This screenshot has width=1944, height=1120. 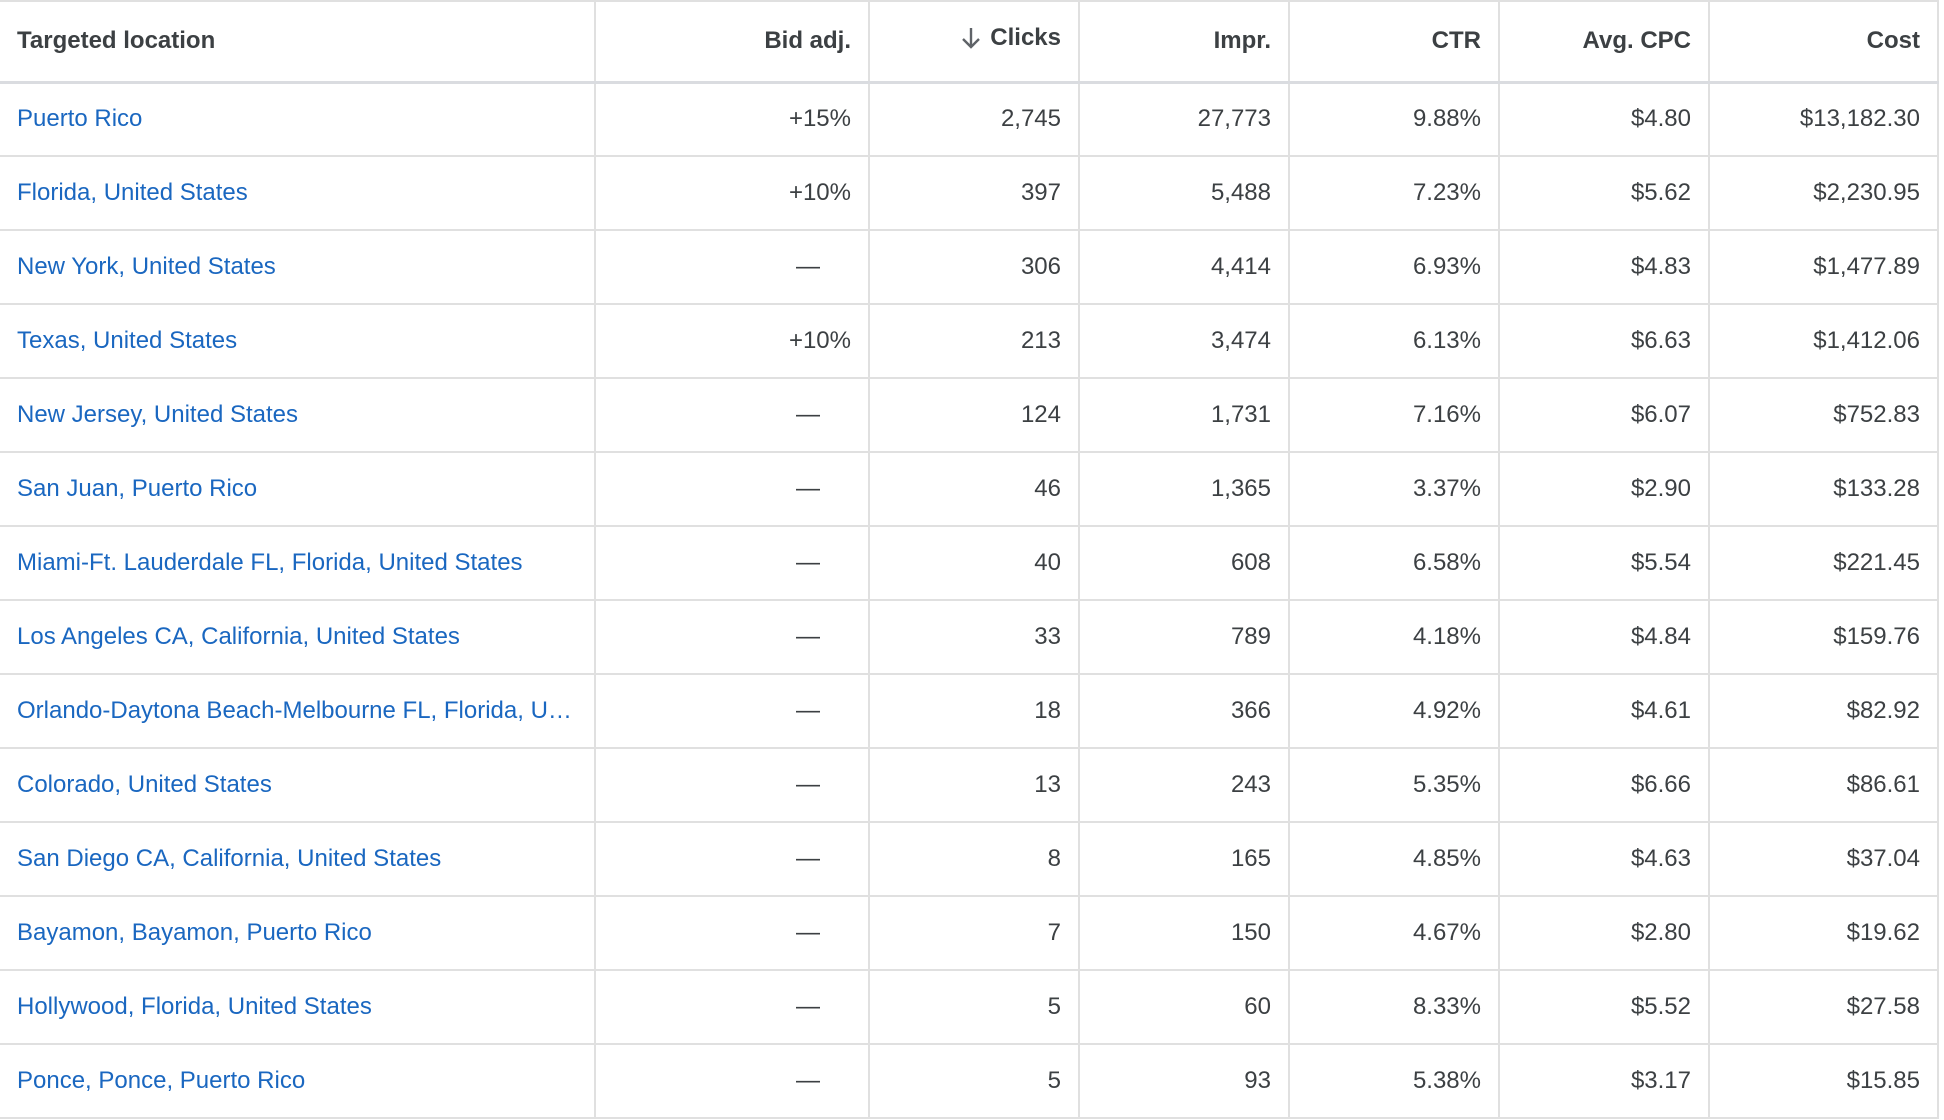 I want to click on location-link: Florida, United States, so click(x=132, y=192).